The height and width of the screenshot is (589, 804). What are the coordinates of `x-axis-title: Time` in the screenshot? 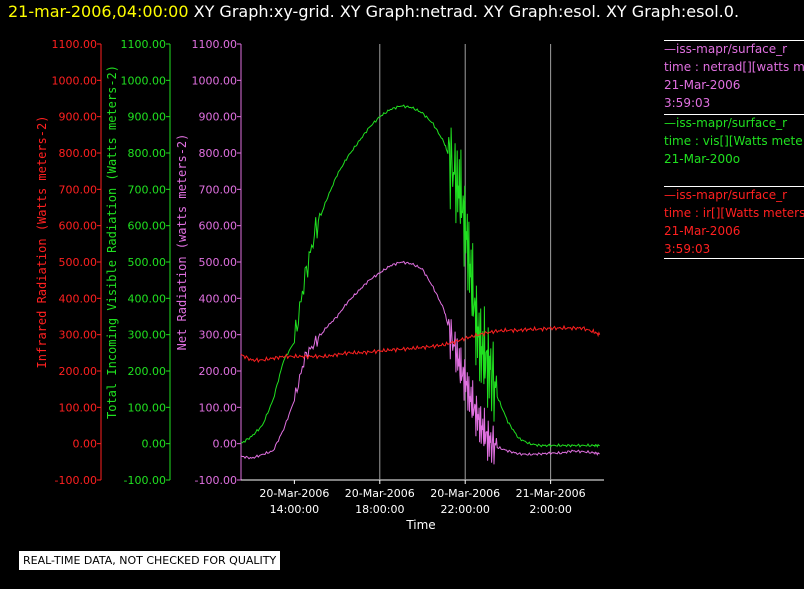 It's located at (420, 525).